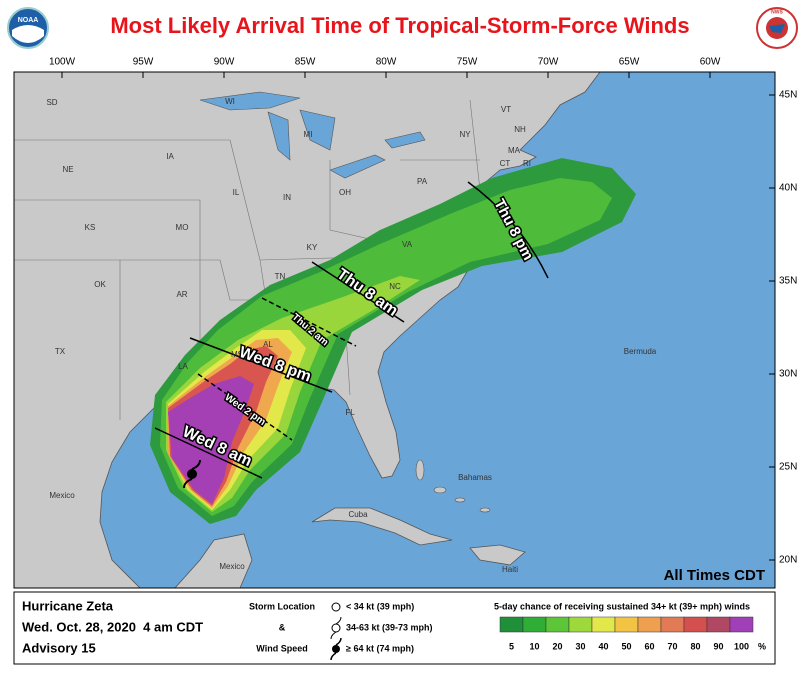 The width and height of the screenshot is (809, 678). I want to click on storm-name: Hurricane Zeta, so click(68, 605).